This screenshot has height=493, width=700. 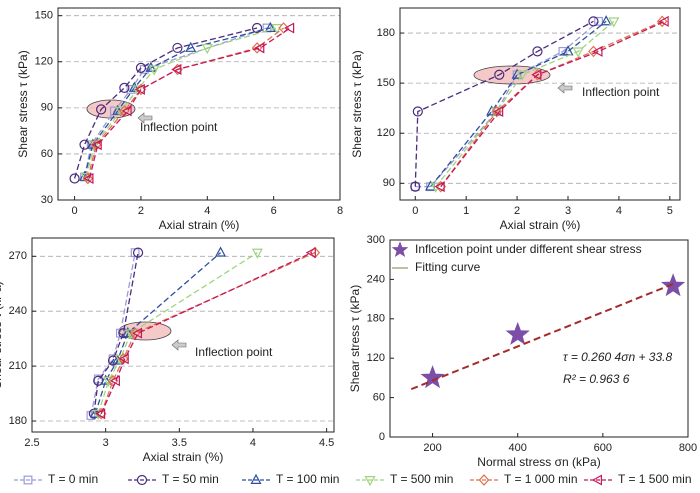 What do you see at coordinates (376, 240) in the screenshot?
I see `y-tick-label: 300` at bounding box center [376, 240].